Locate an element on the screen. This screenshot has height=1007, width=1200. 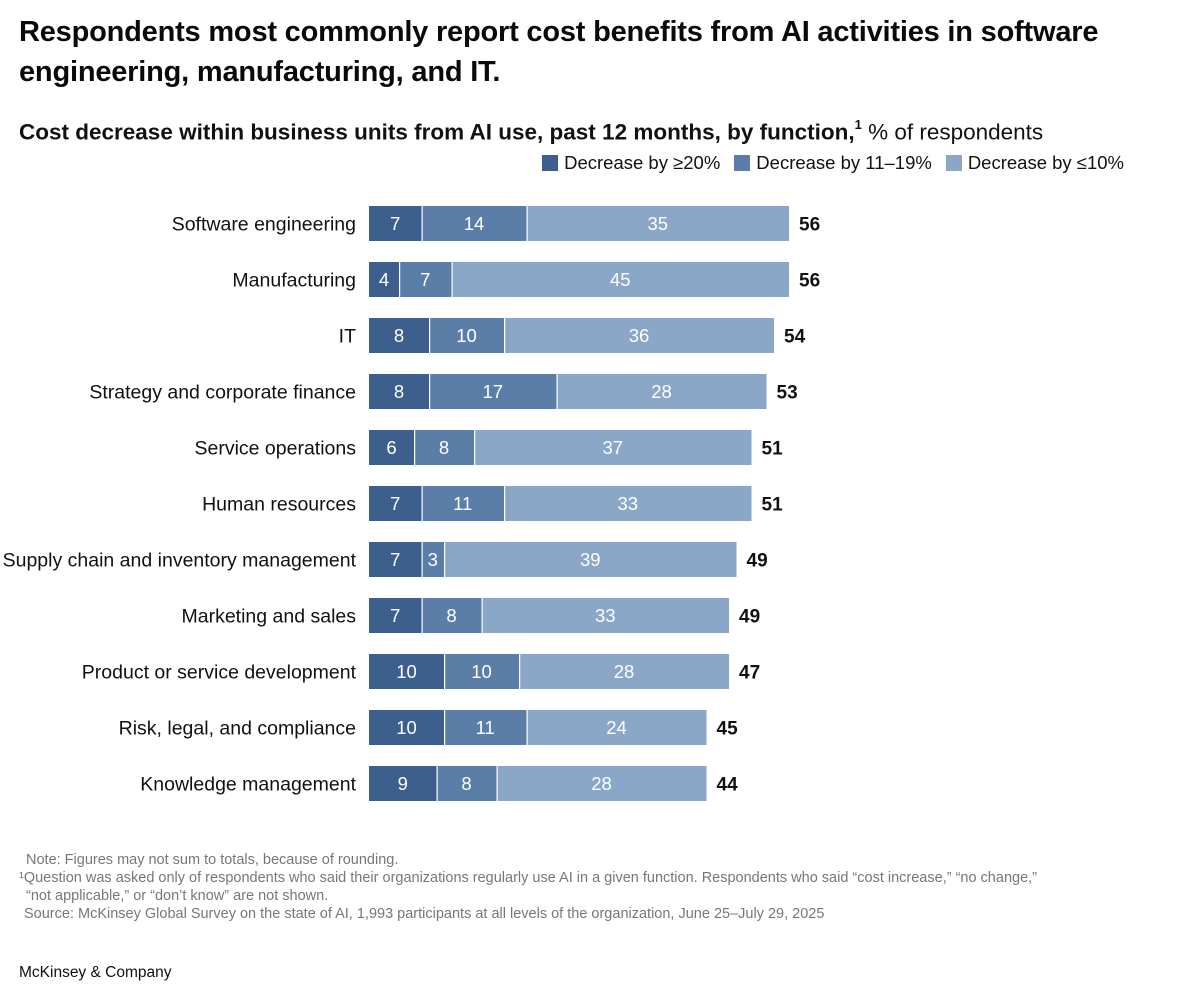
legend-label-11-19: Decrease by 11–19% is located at coordinates (844, 162).